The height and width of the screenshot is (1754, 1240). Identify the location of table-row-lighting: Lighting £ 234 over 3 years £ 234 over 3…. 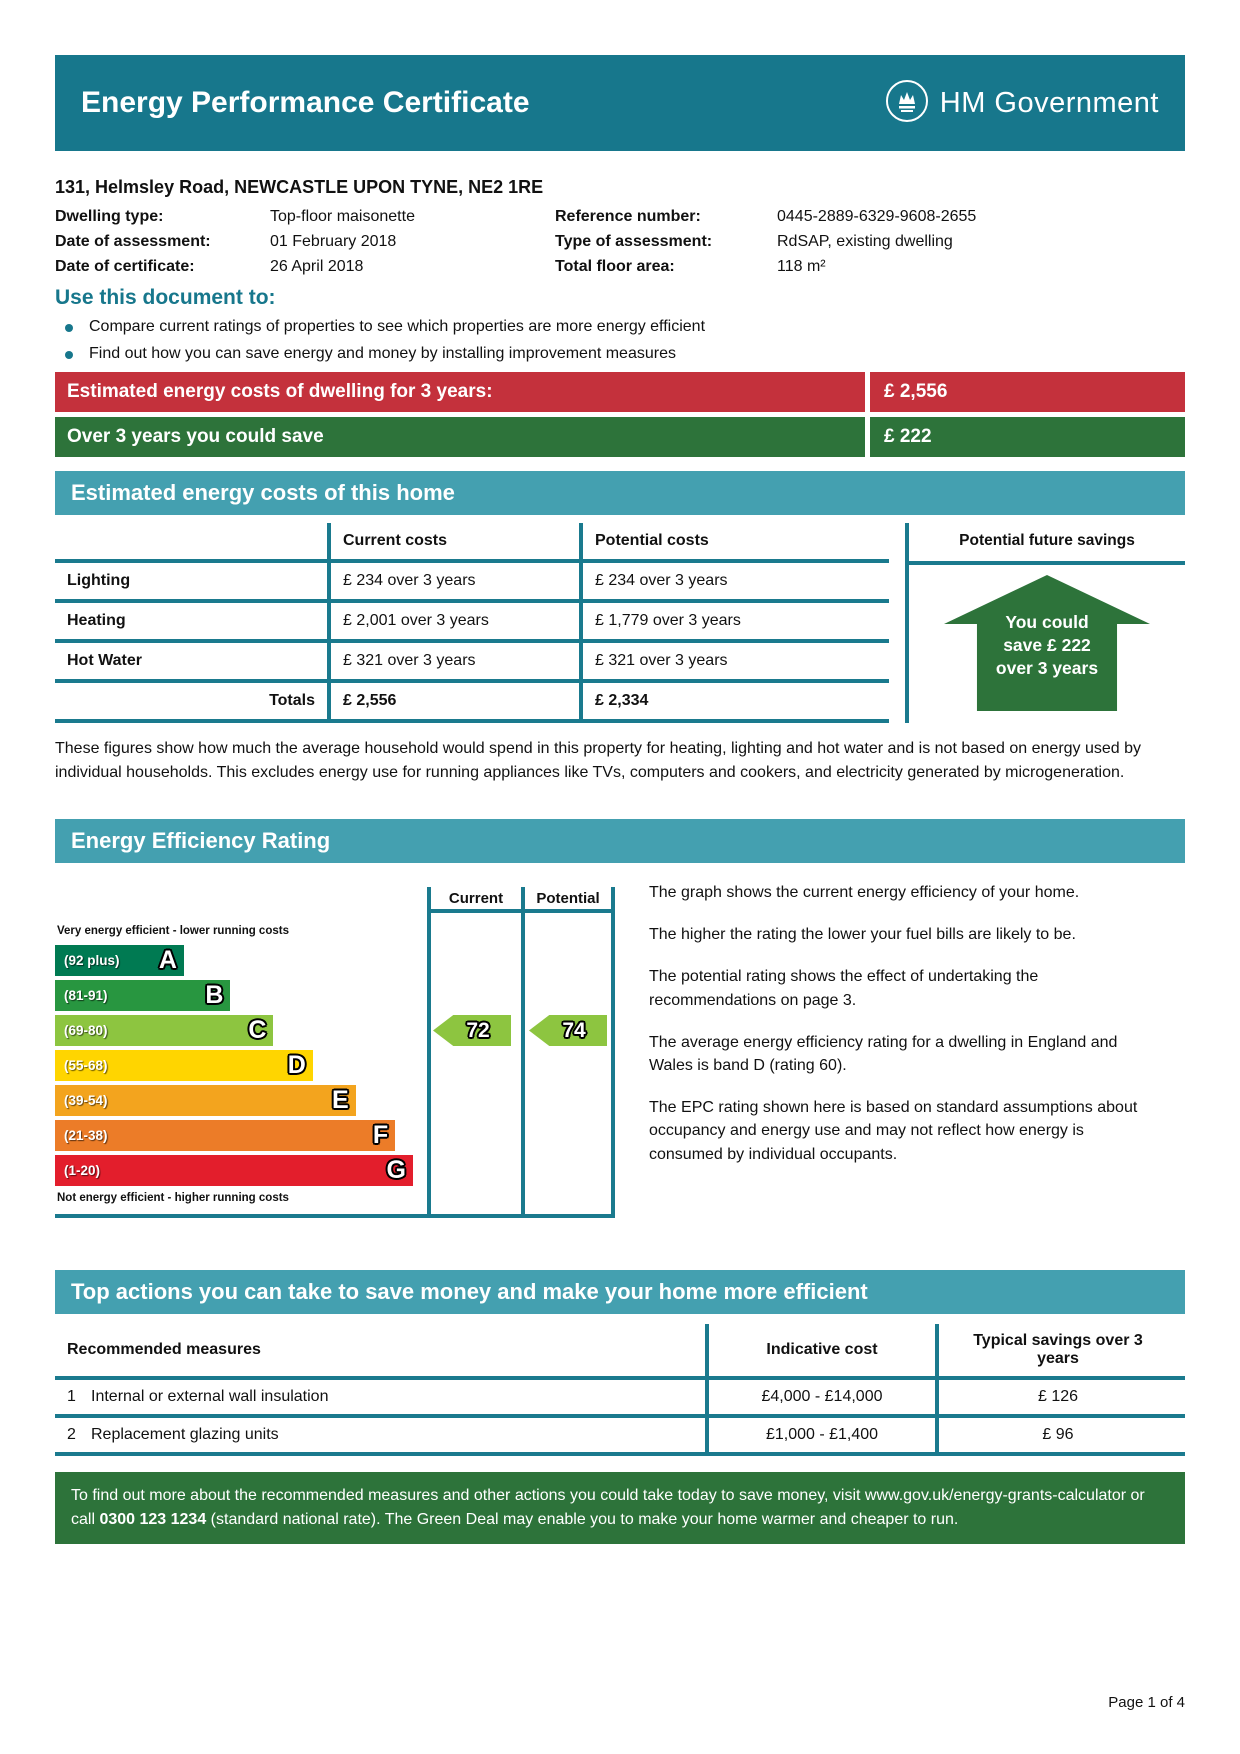
(472, 583).